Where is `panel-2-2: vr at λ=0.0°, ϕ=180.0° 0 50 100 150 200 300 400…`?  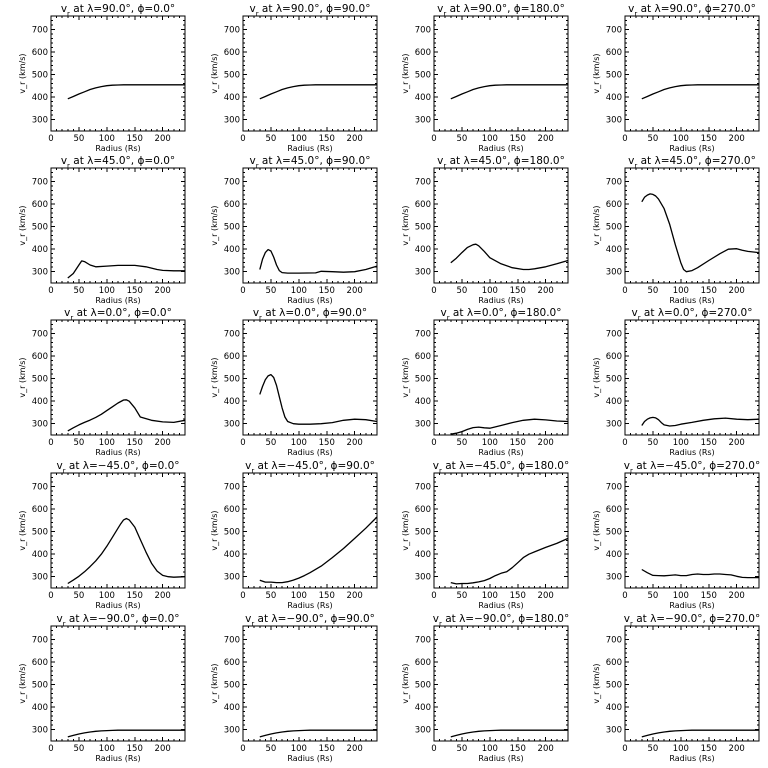
panel-2-2: vr at λ=0.0°, ϕ=180.0° 0 50 100 150 200 300 400… is located at coordinates (485, 382).